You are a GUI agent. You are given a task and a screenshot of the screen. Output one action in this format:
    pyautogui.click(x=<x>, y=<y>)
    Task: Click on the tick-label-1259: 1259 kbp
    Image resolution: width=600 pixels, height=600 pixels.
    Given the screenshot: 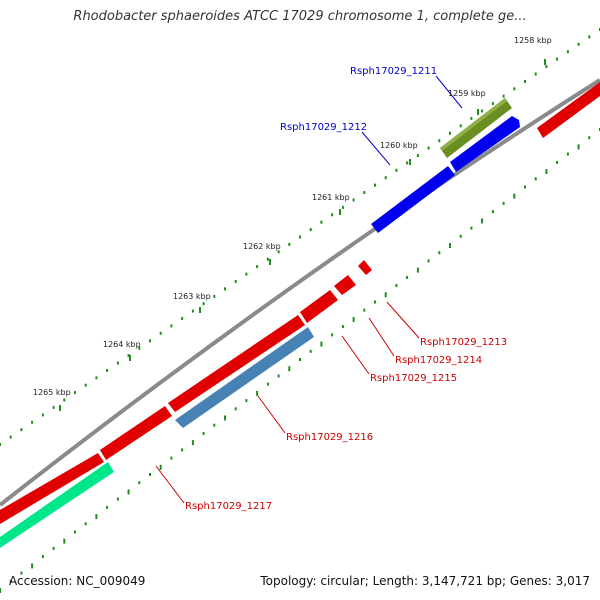 What is the action you would take?
    pyautogui.click(x=467, y=93)
    